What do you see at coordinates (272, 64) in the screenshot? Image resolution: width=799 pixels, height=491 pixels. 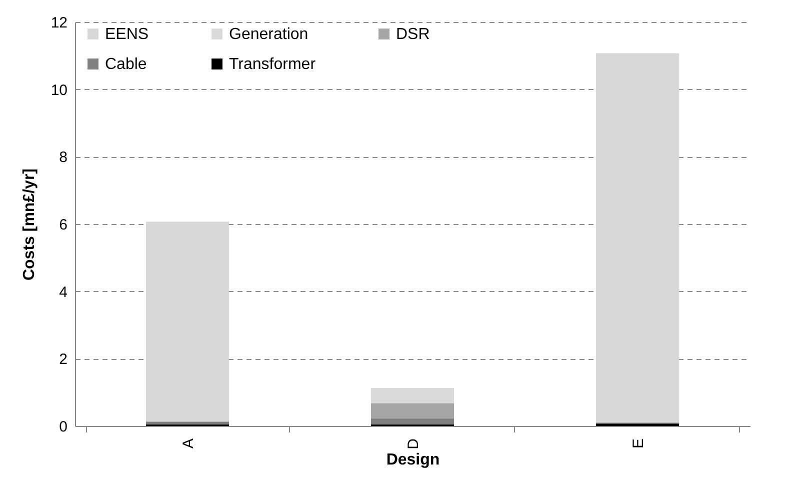 I see `legend-label: Transformer` at bounding box center [272, 64].